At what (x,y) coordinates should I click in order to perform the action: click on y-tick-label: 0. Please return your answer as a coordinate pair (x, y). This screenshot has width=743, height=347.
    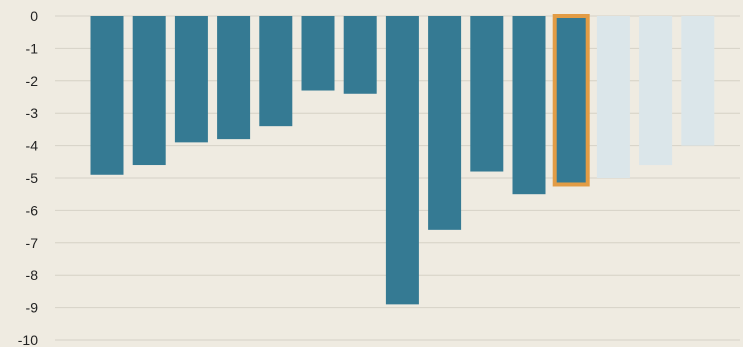
    Looking at the image, I should click on (34, 16).